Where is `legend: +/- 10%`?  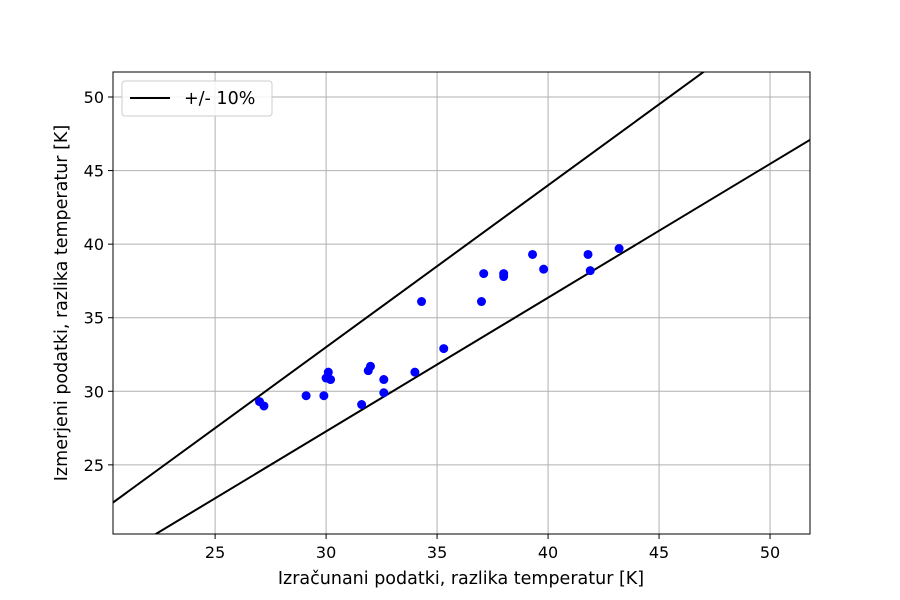 legend: +/- 10% is located at coordinates (197, 98).